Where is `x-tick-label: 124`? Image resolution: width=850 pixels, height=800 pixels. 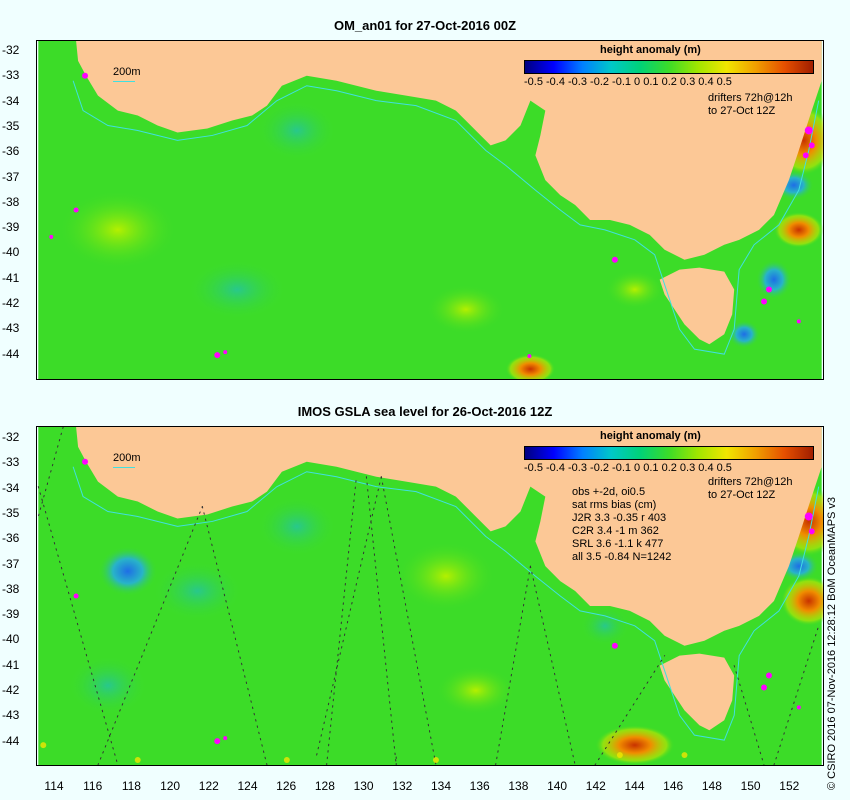
x-tick-label: 124 is located at coordinates (247, 786).